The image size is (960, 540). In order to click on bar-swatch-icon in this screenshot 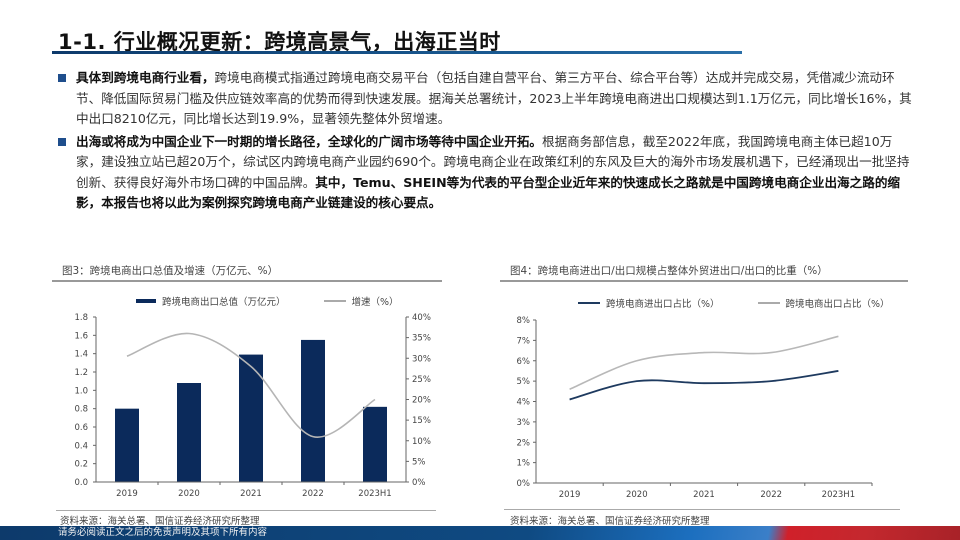, I will do `click(146, 301)`.